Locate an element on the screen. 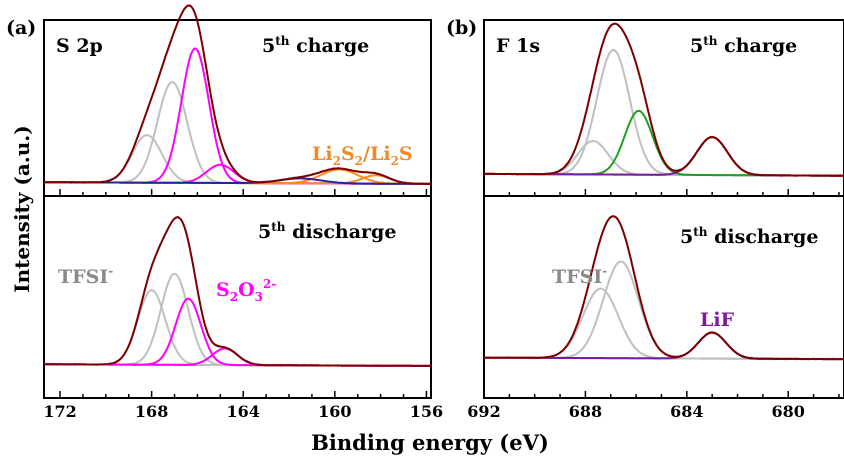 Image resolution: width=844 pixels, height=457 pixels. panel-b-discharge-plot is located at coordinates (663, 288).